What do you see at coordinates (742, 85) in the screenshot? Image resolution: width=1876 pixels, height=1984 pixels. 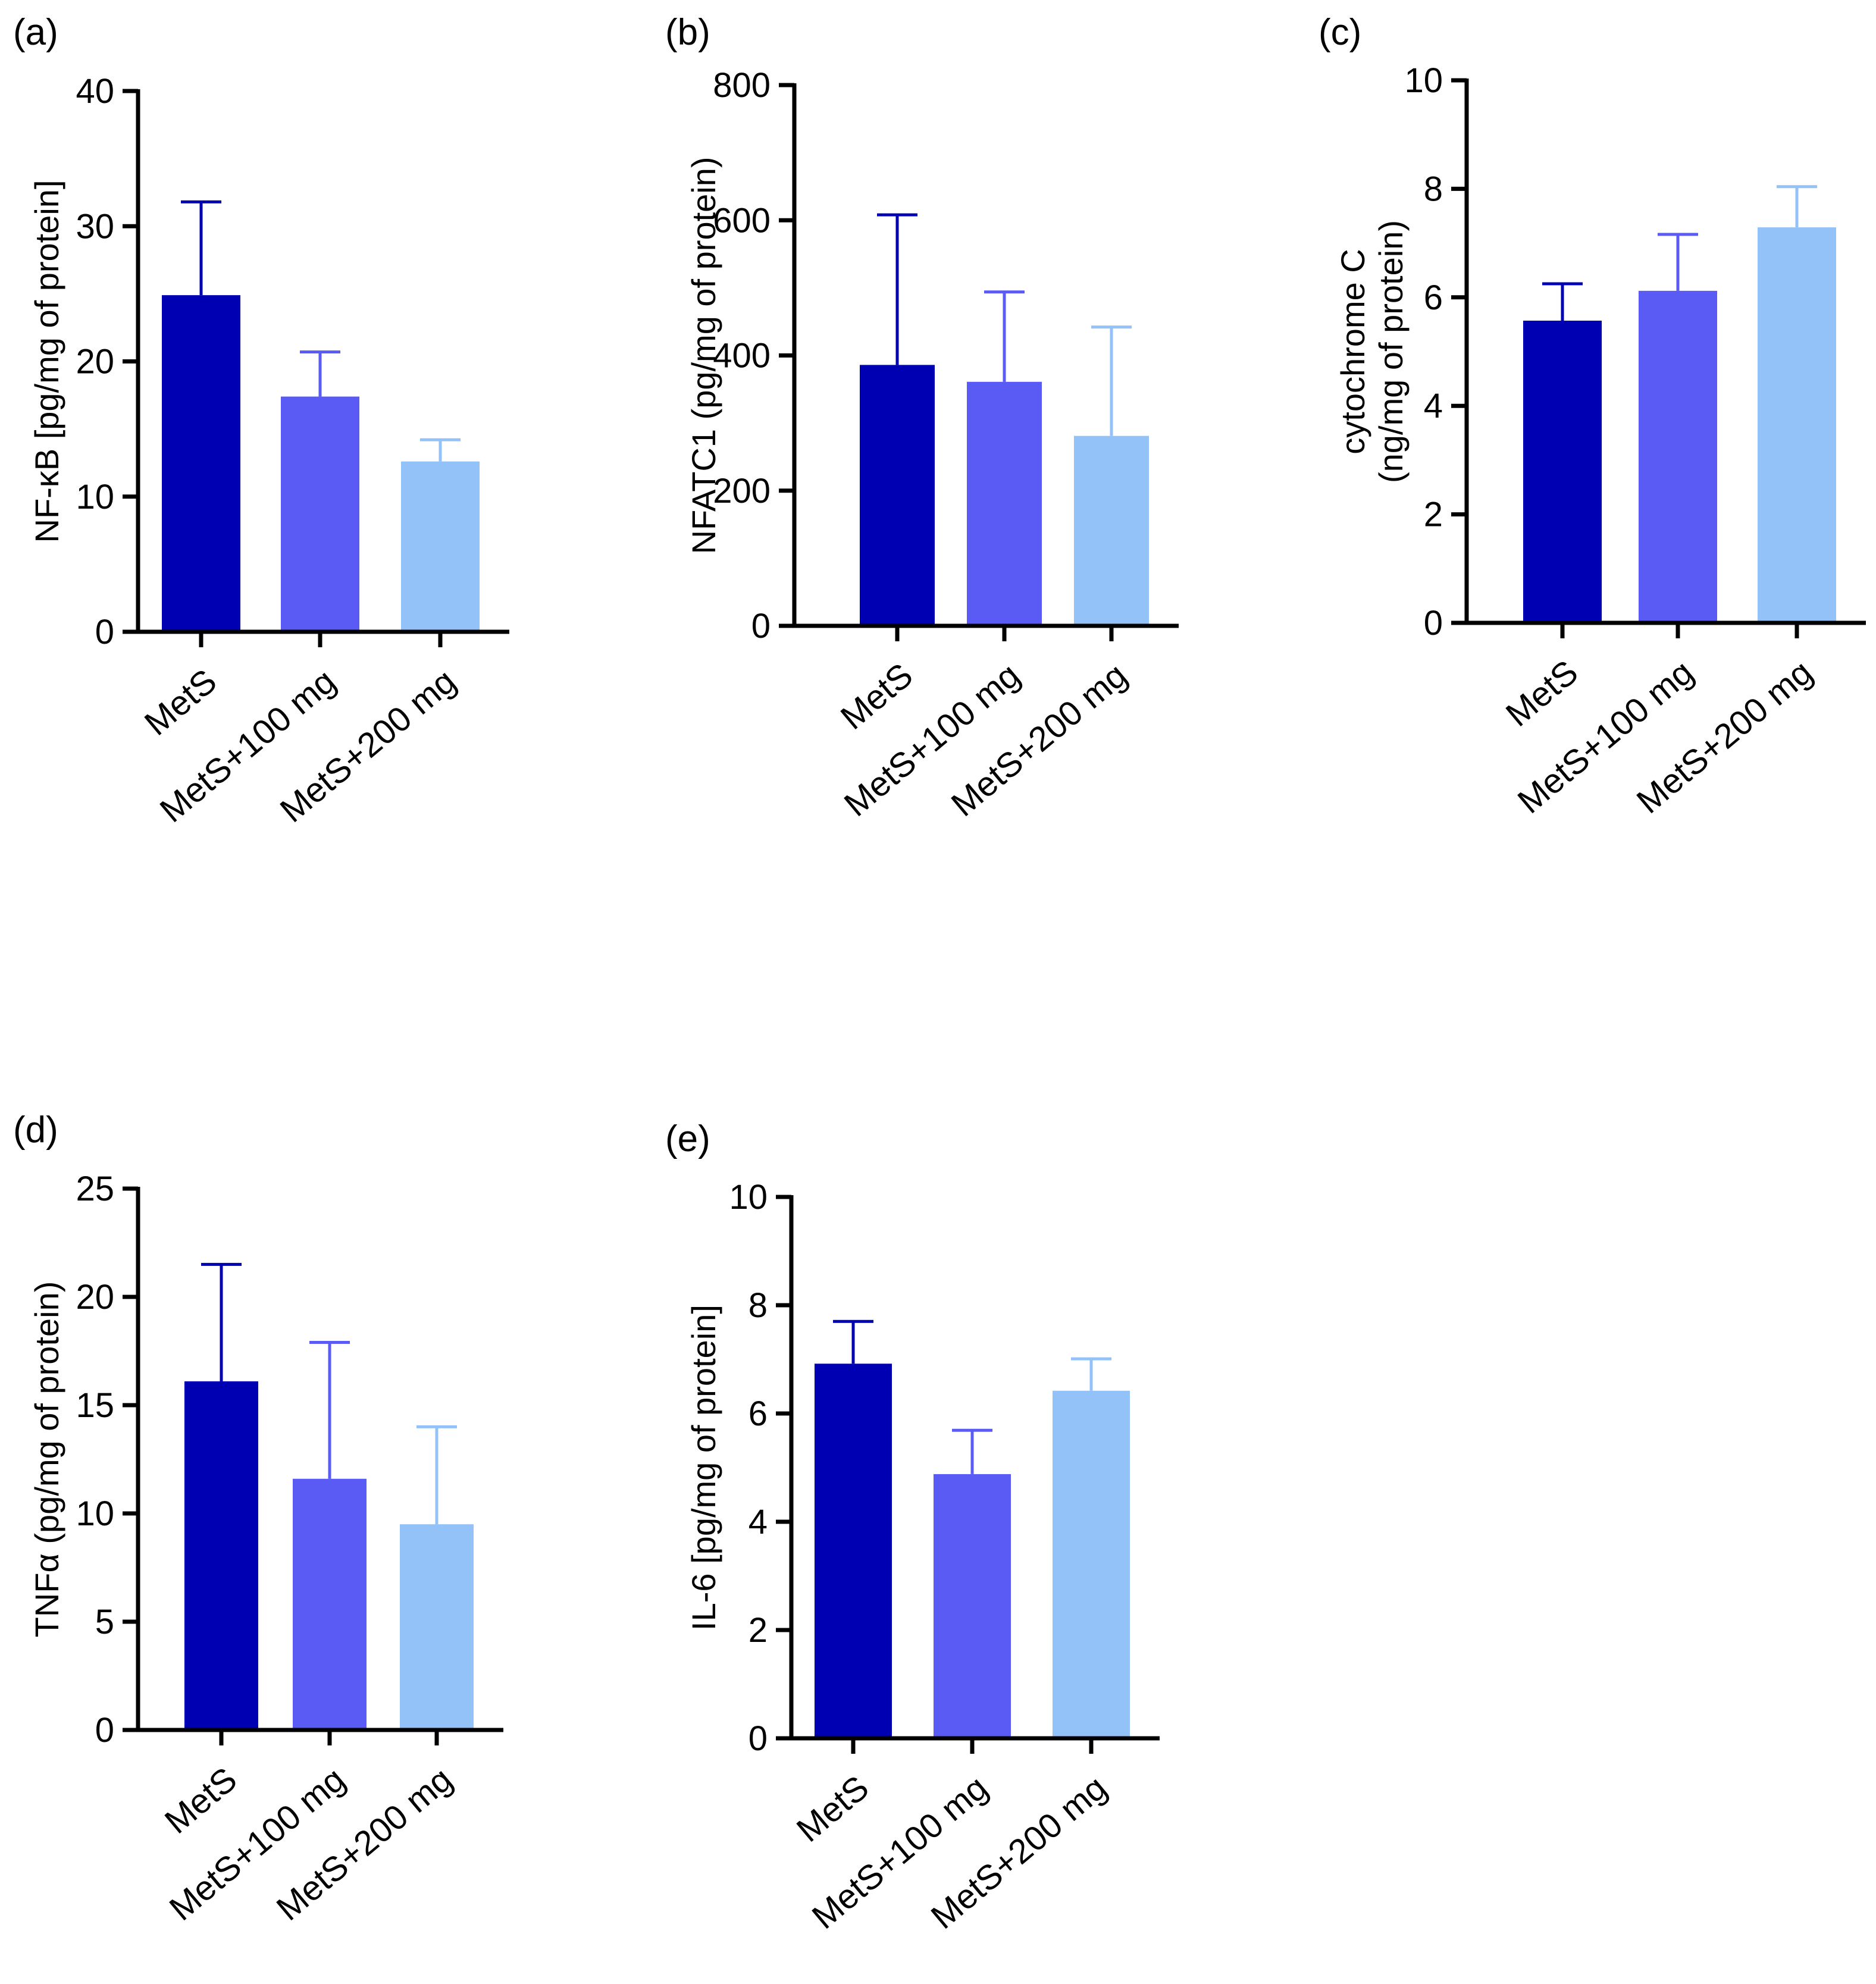 I see `y-tick-label: 800` at bounding box center [742, 85].